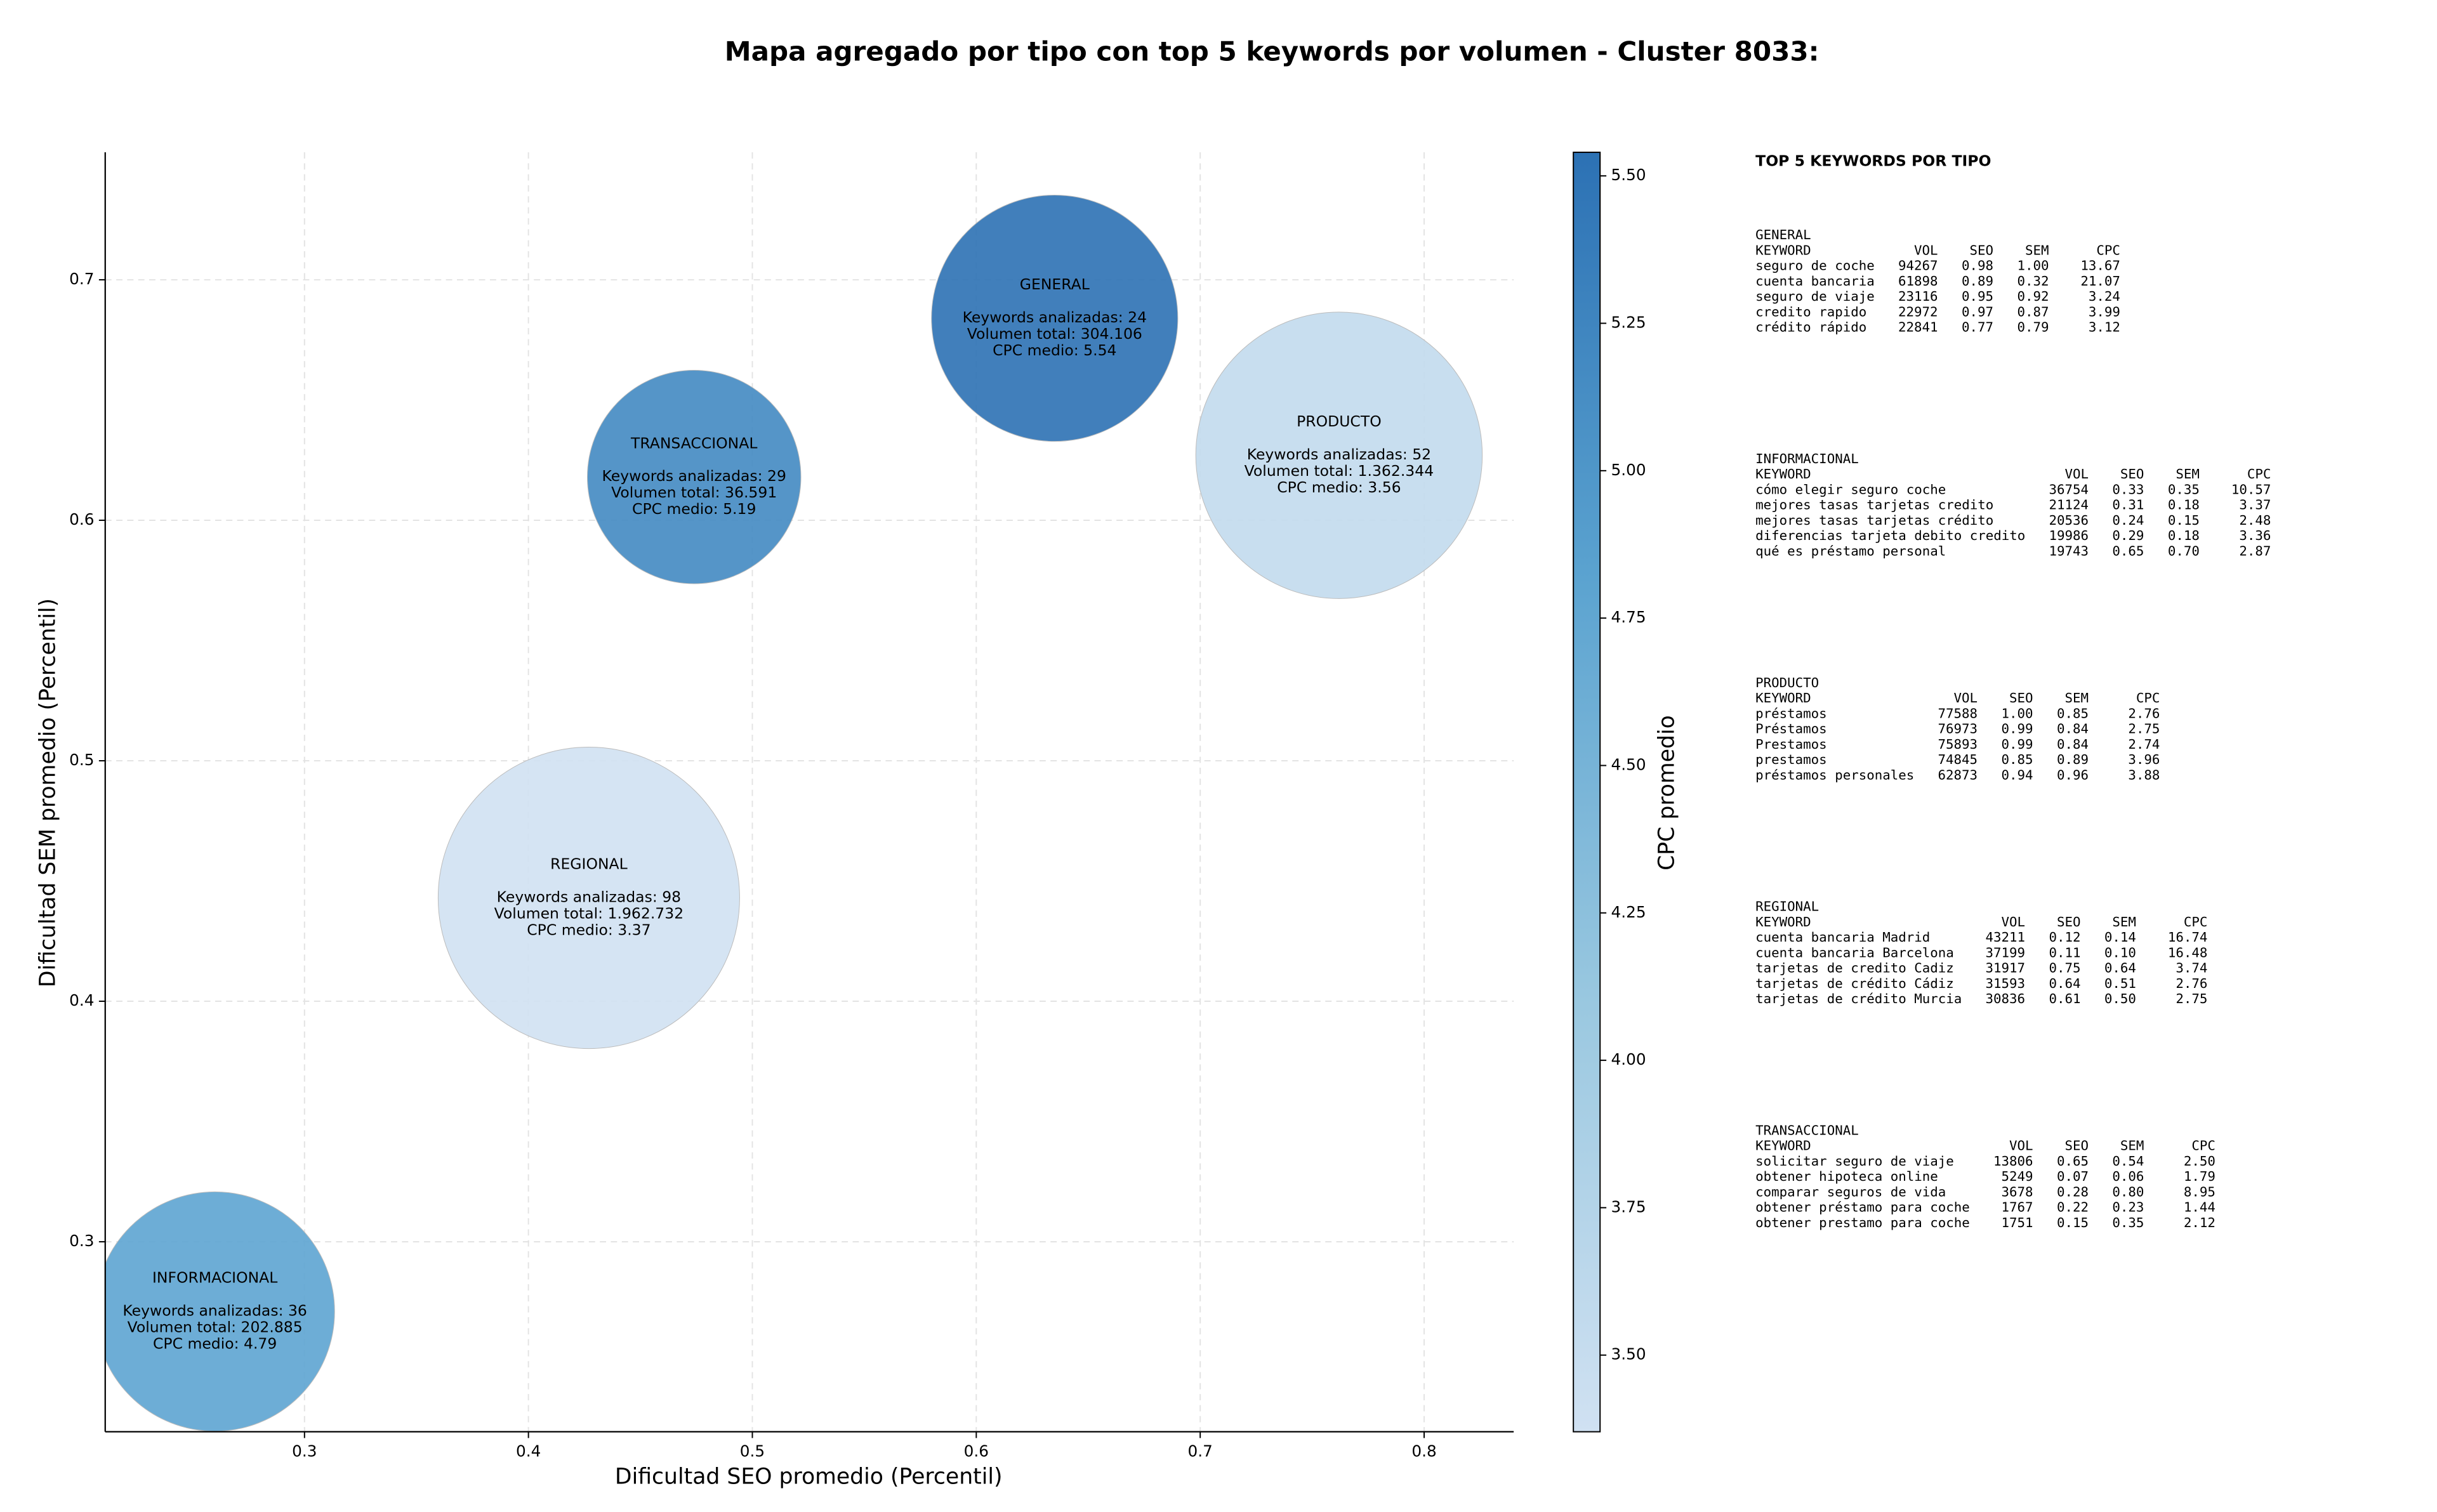 Image resolution: width=2437 pixels, height=1512 pixels. Describe the element at coordinates (2120, 938) in the screenshot. I see `table-cell: 0.14` at that location.